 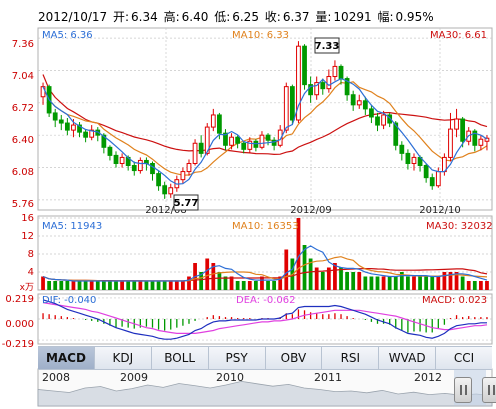 I want to click on tab-psy: PSY, so click(x=237, y=358).